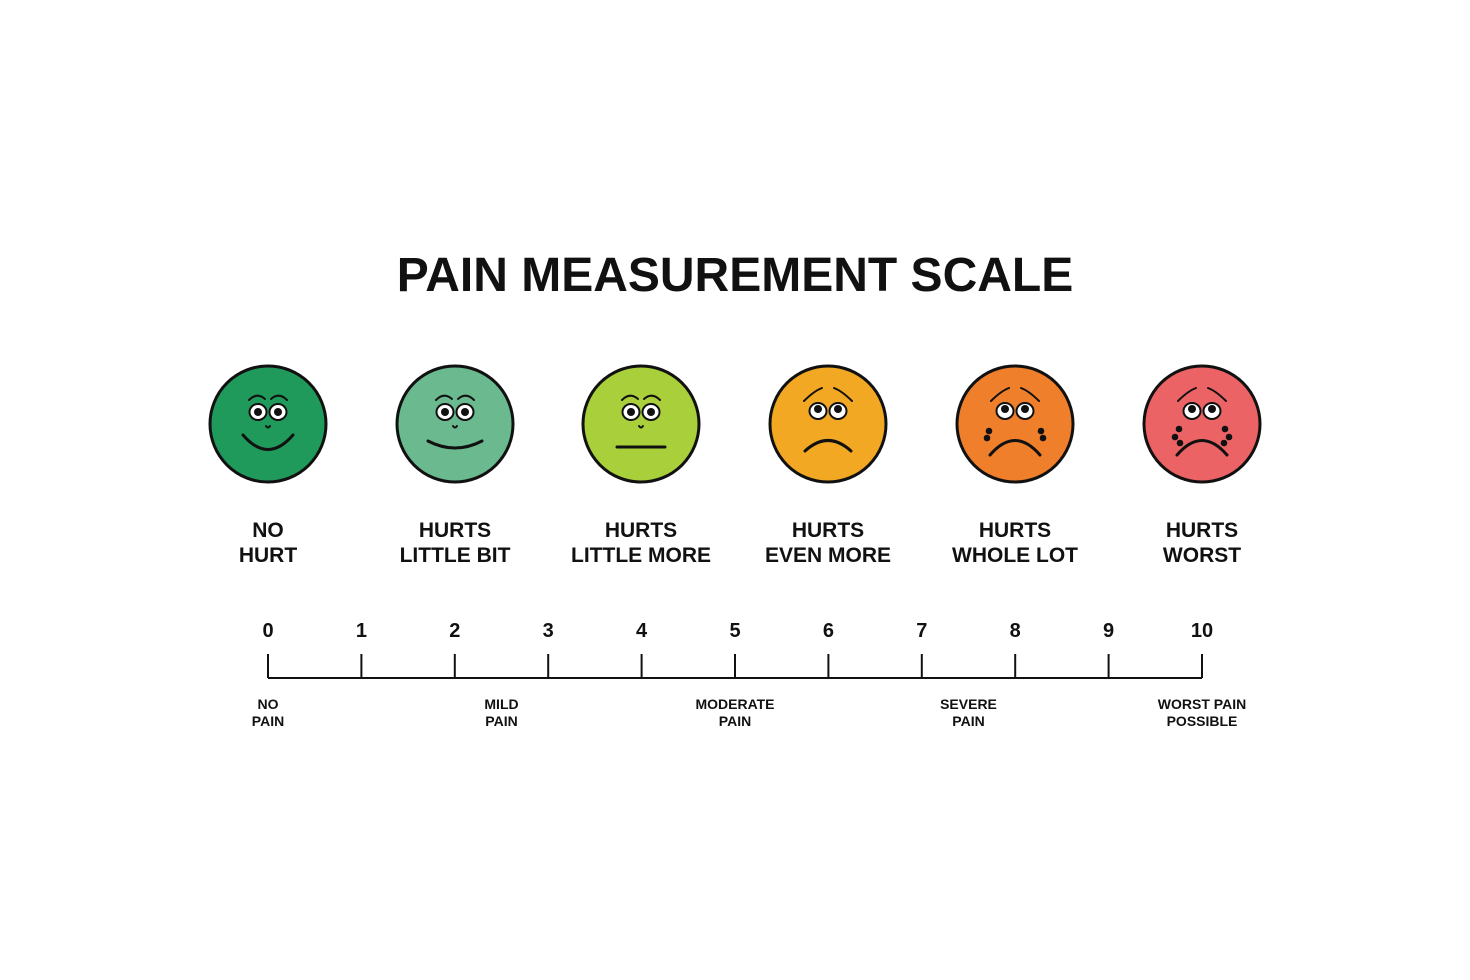 The image size is (1470, 980). What do you see at coordinates (734, 631) in the screenshot?
I see `scale-tick-label: 5` at bounding box center [734, 631].